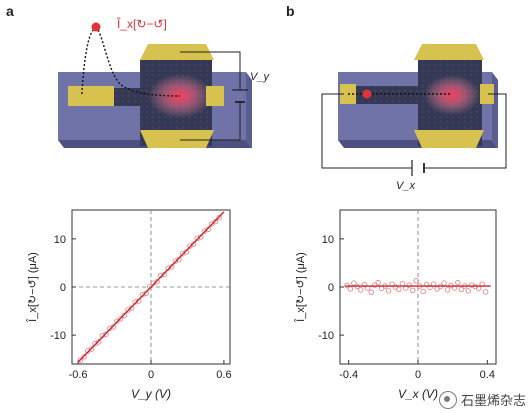 The width and height of the screenshot is (532, 413). Describe the element at coordinates (487, 94) in the screenshot. I see `contact-b-right` at that location.